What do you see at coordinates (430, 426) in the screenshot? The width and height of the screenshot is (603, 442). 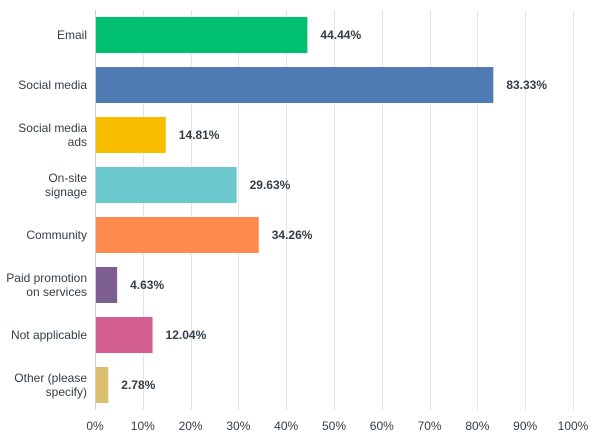 I see `x-tick-label-70: 70%` at bounding box center [430, 426].